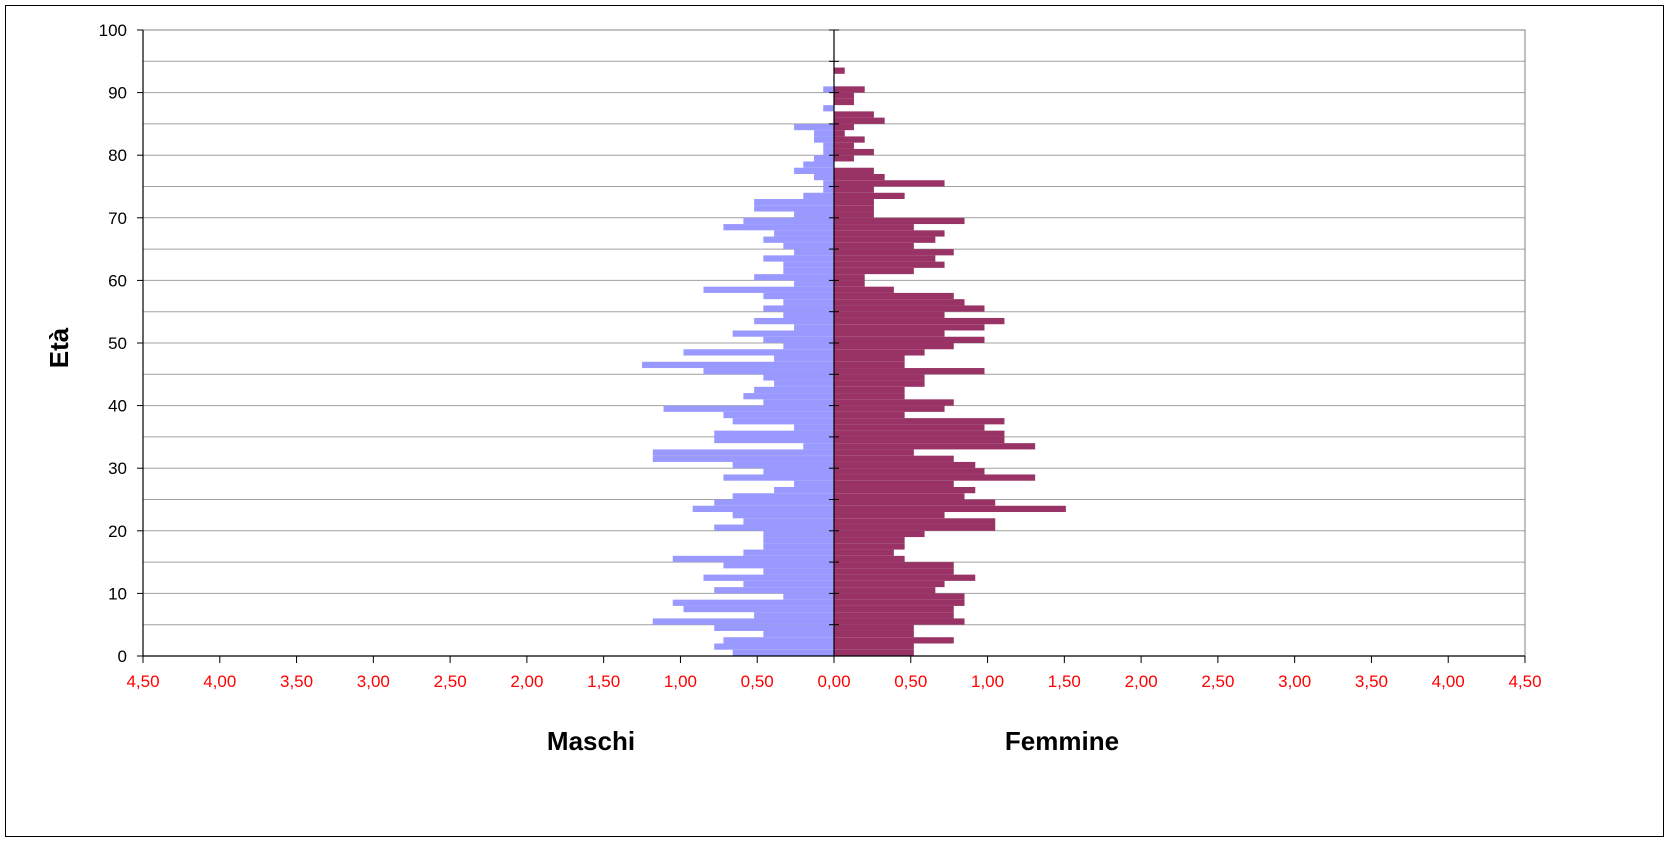 The image size is (1671, 844). I want to click on x-tick-label: 3,50, so click(296, 681).